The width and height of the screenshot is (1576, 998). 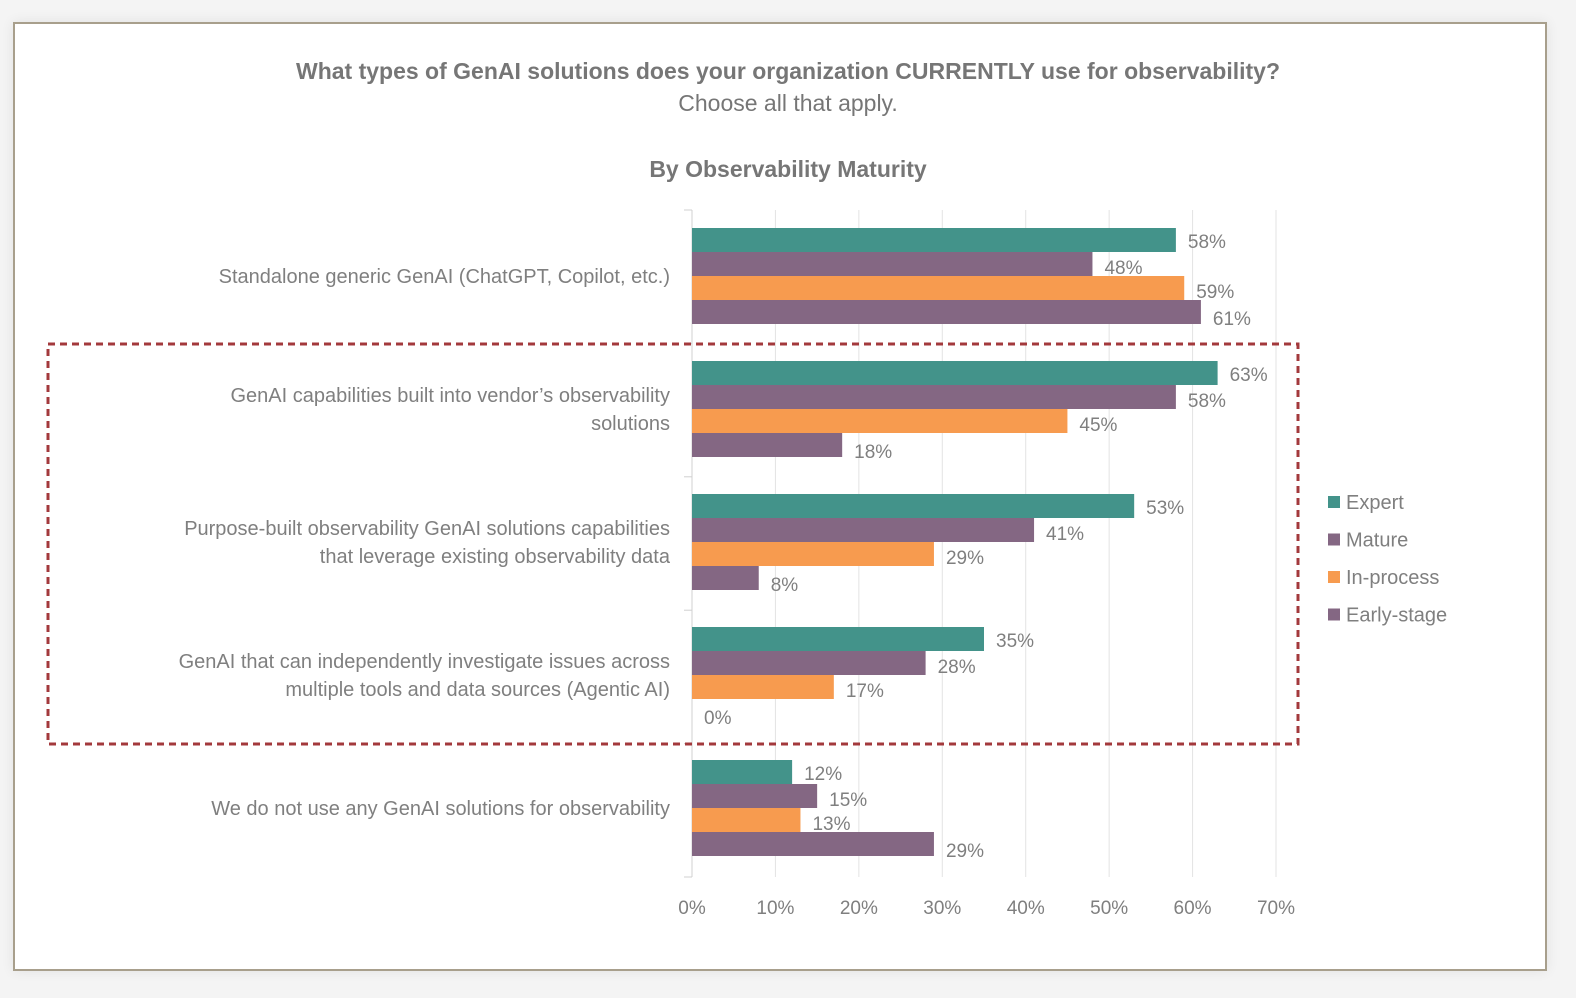 What do you see at coordinates (1123, 268) in the screenshot?
I see `data-label: 48%` at bounding box center [1123, 268].